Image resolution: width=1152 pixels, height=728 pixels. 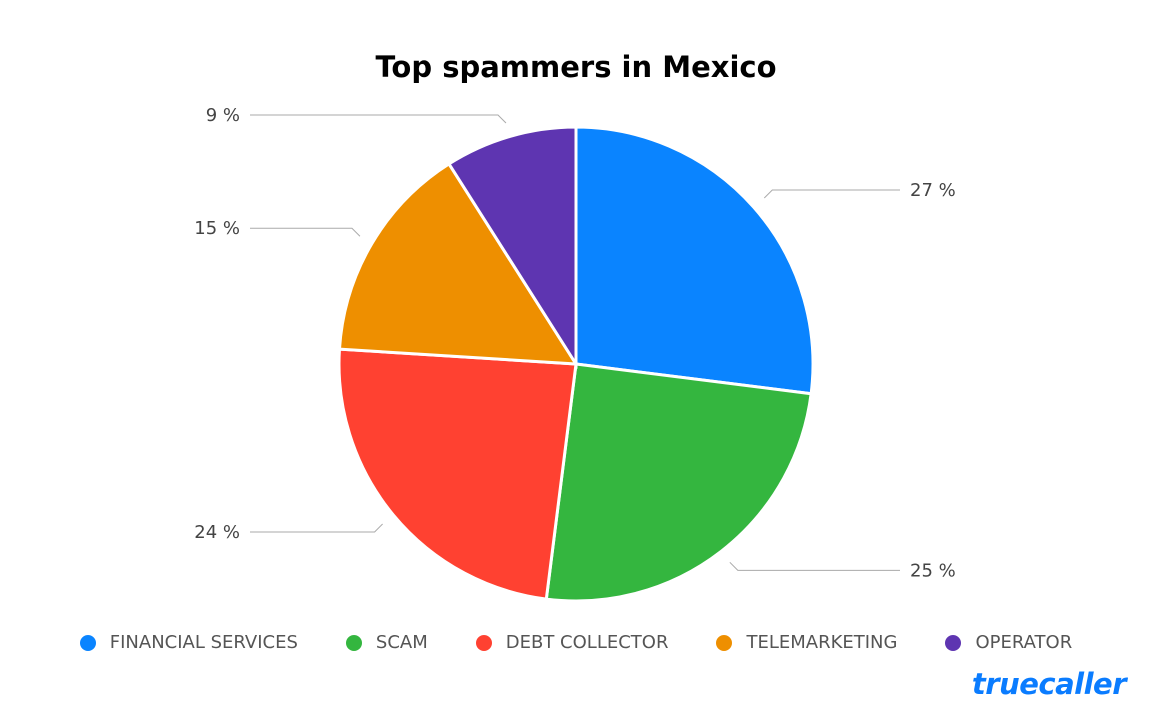 What do you see at coordinates (512, 247) in the screenshot?
I see `pie-slice-operator` at bounding box center [512, 247].